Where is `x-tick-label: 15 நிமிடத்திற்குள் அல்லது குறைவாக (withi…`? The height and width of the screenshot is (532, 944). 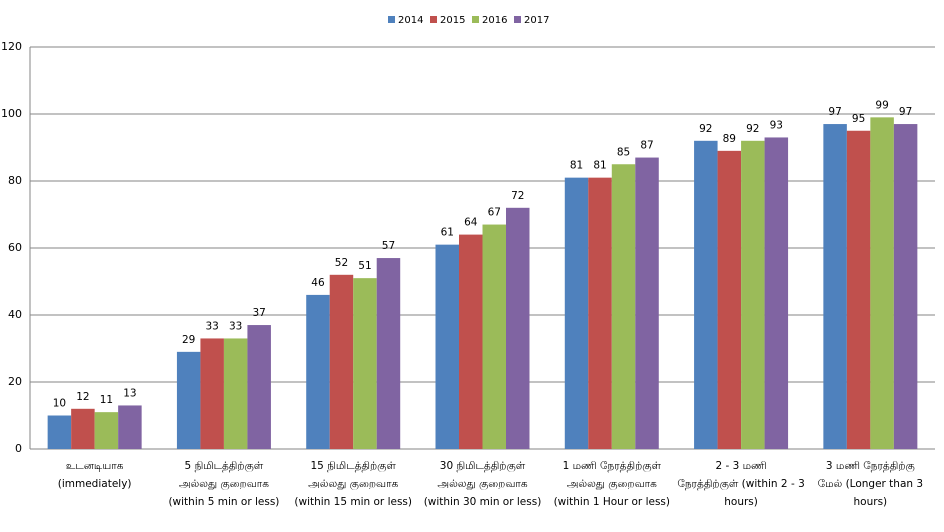 x-tick-label: 15 நிமிடத்திற்குள் அல்லது குறைவாக (withi… is located at coordinates (353, 484).